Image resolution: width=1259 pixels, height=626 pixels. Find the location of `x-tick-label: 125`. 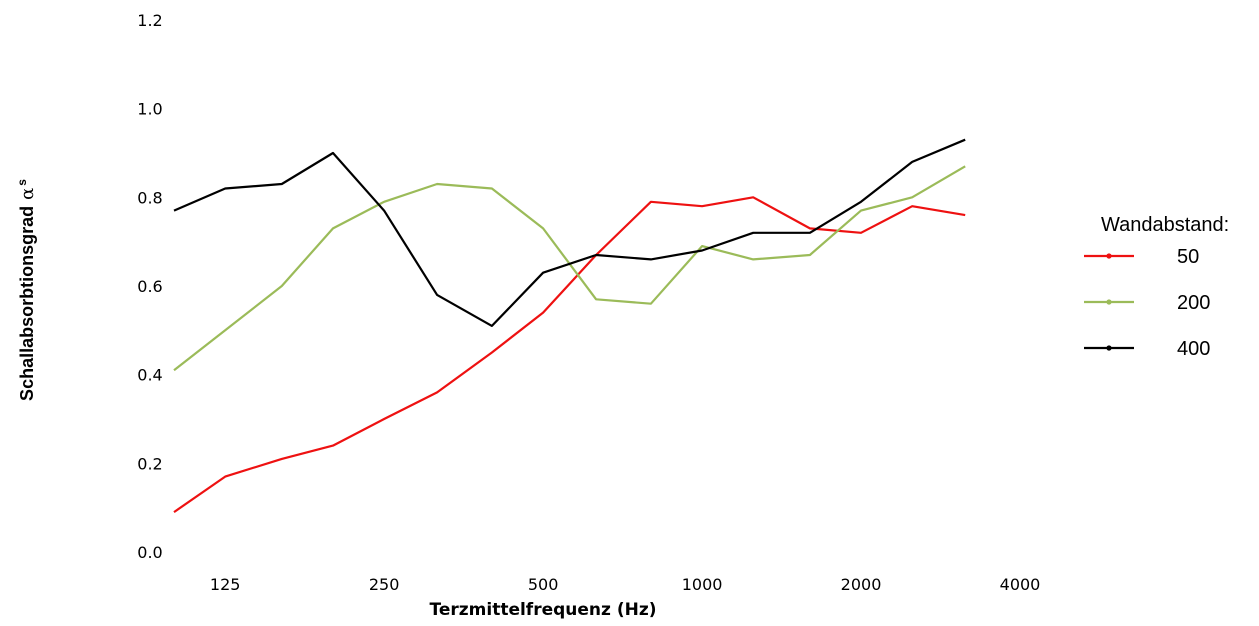

x-tick-label: 125 is located at coordinates (225, 584).